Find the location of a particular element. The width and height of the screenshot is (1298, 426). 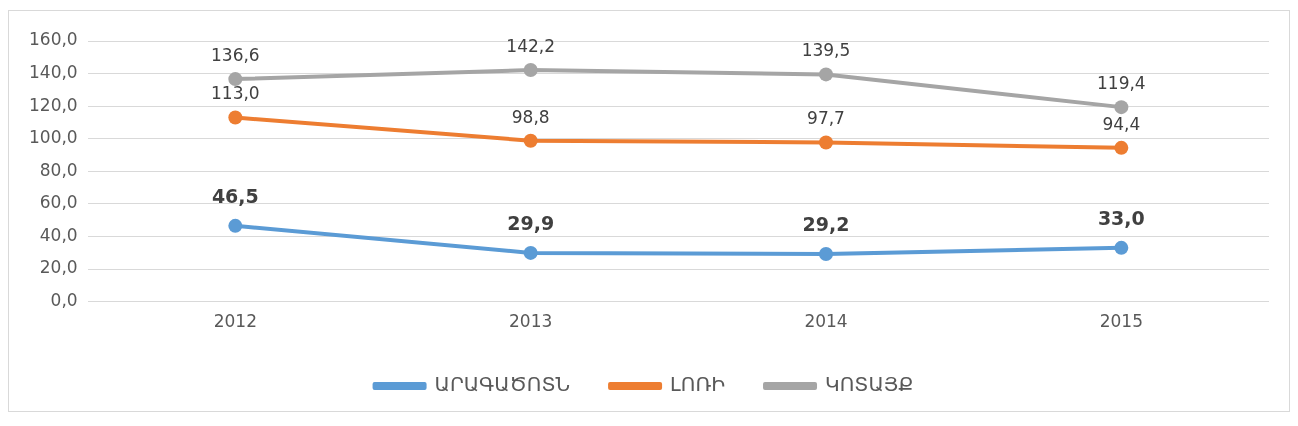

data-label: 46,5 is located at coordinates (235, 196).